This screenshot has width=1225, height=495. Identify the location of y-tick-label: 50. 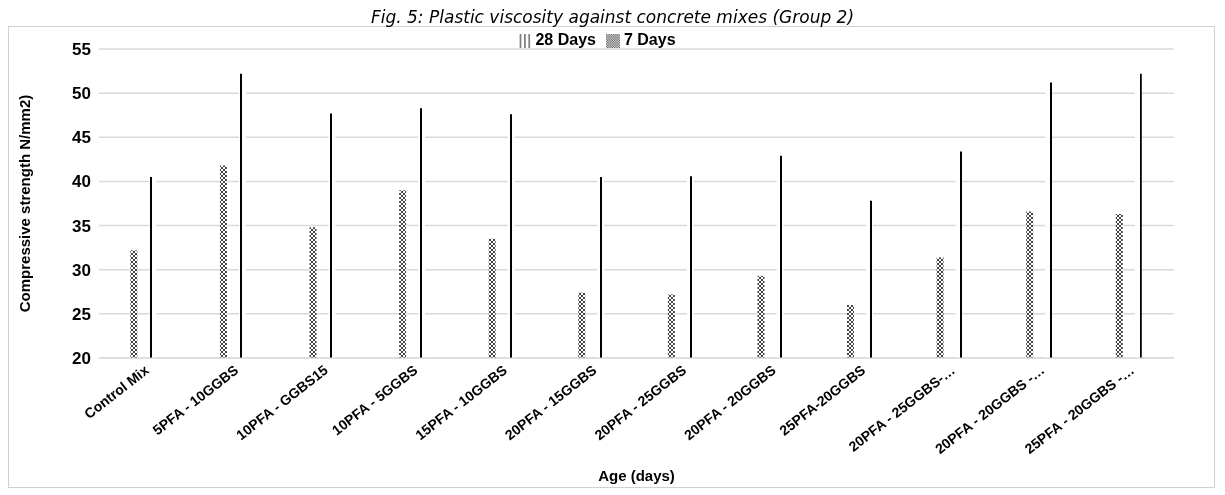
(81, 94).